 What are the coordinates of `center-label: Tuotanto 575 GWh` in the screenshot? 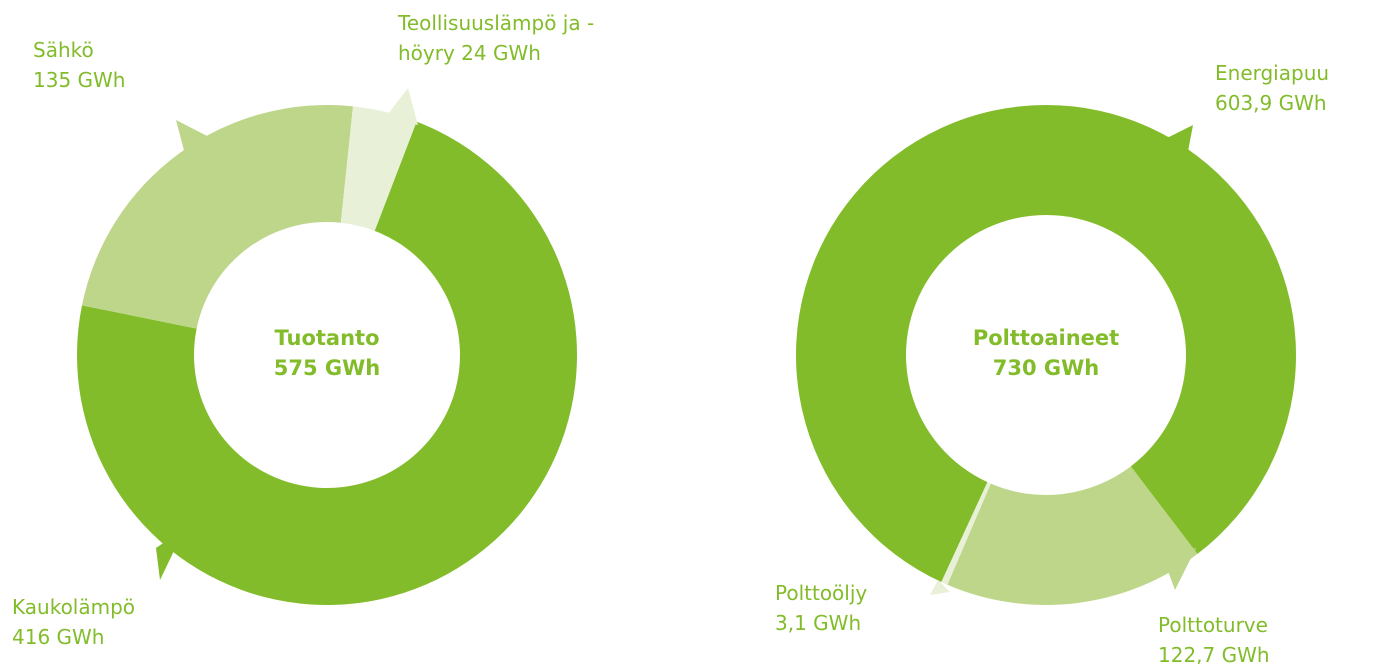 It's located at (327, 353).